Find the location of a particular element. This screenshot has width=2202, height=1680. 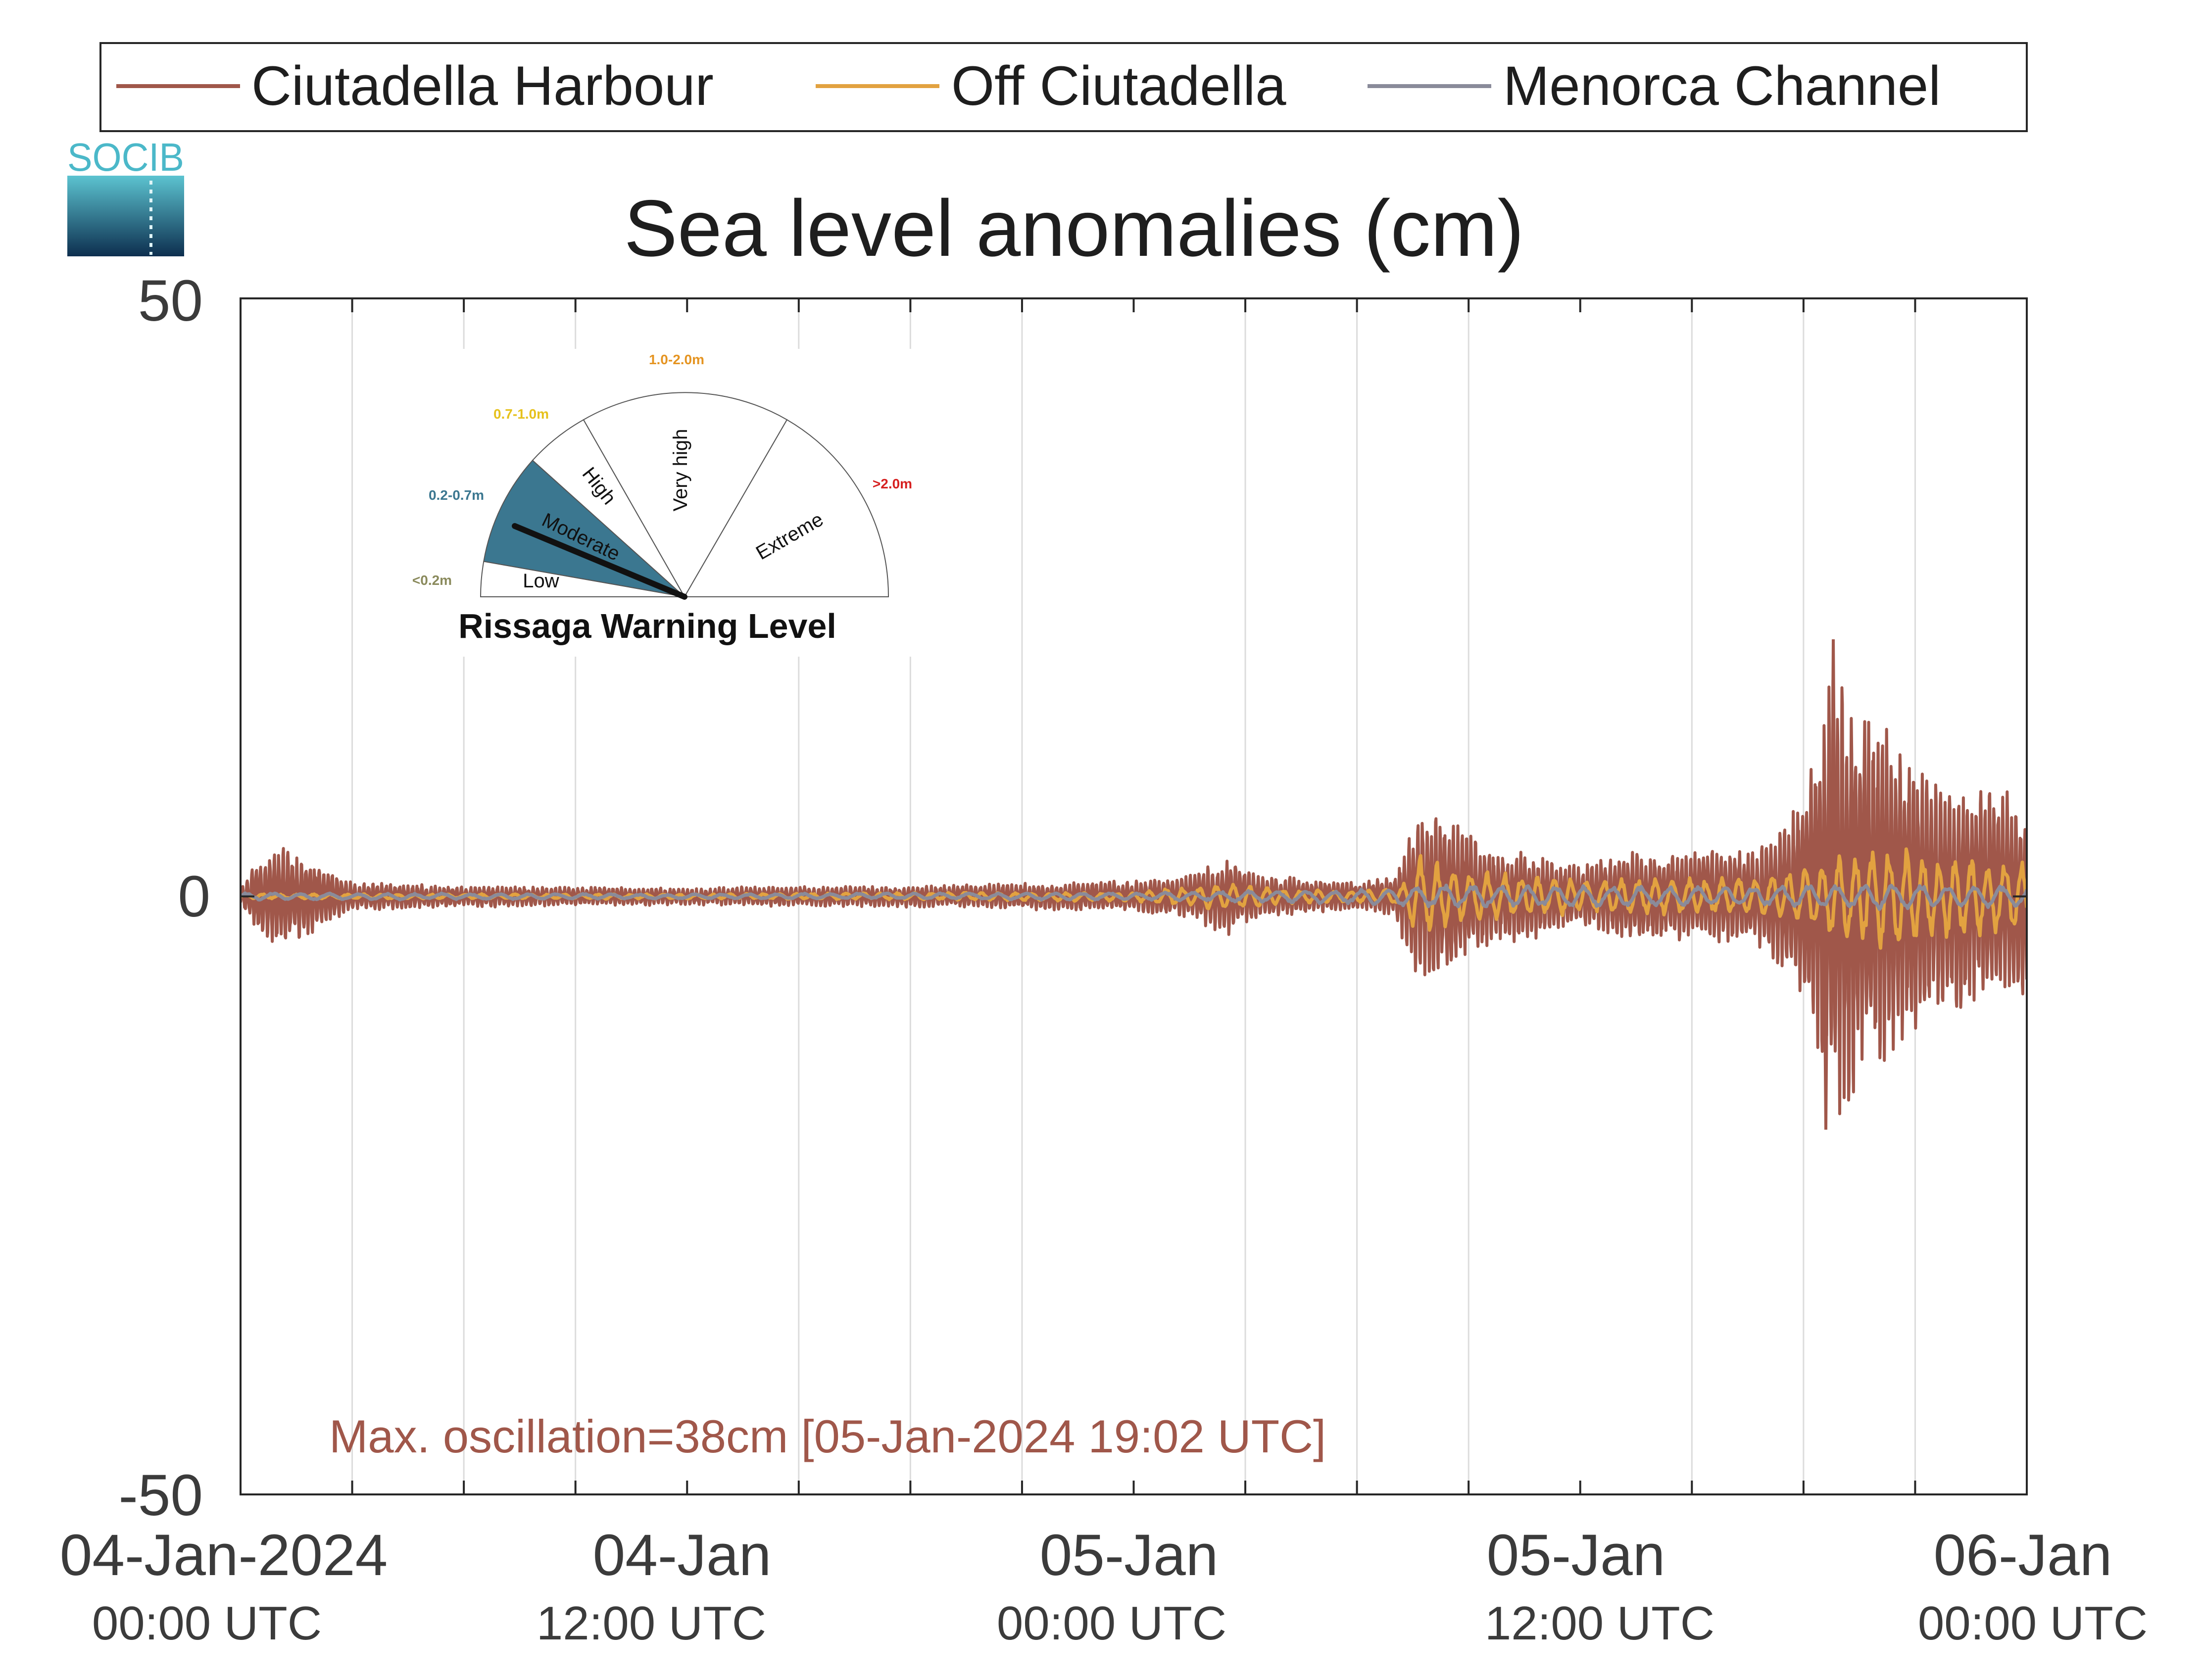

xtick-date-3: 05-Jan is located at coordinates (1576, 1556).